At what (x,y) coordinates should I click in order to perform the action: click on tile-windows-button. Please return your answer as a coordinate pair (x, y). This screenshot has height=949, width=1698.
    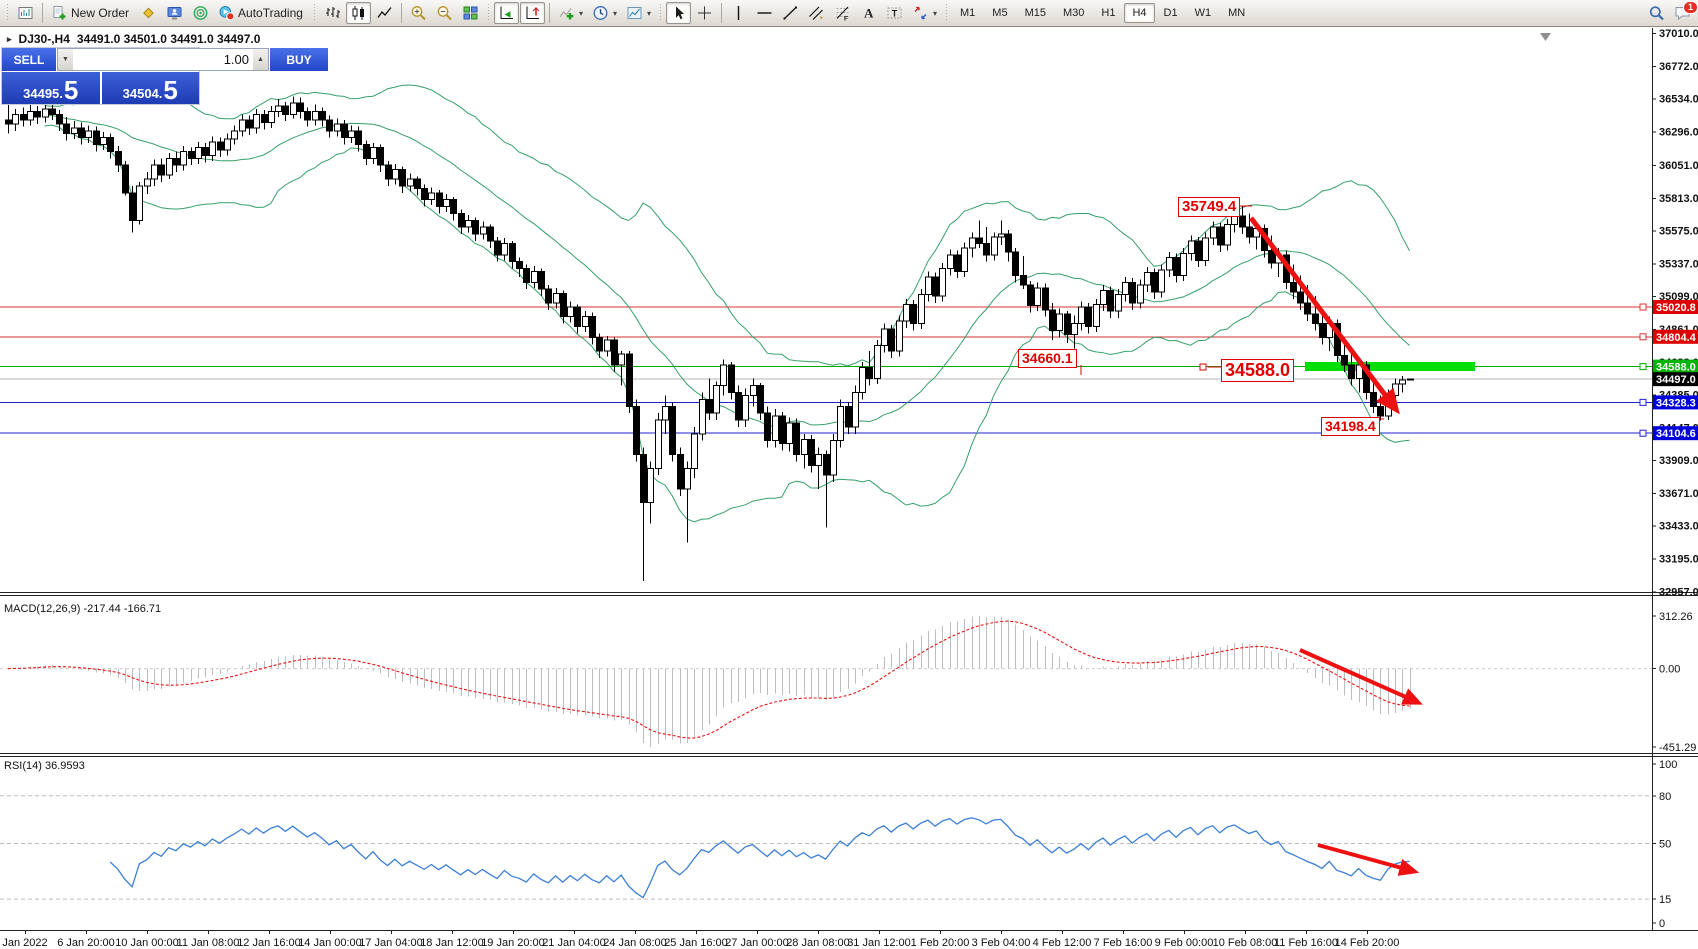
    Looking at the image, I should click on (470, 13).